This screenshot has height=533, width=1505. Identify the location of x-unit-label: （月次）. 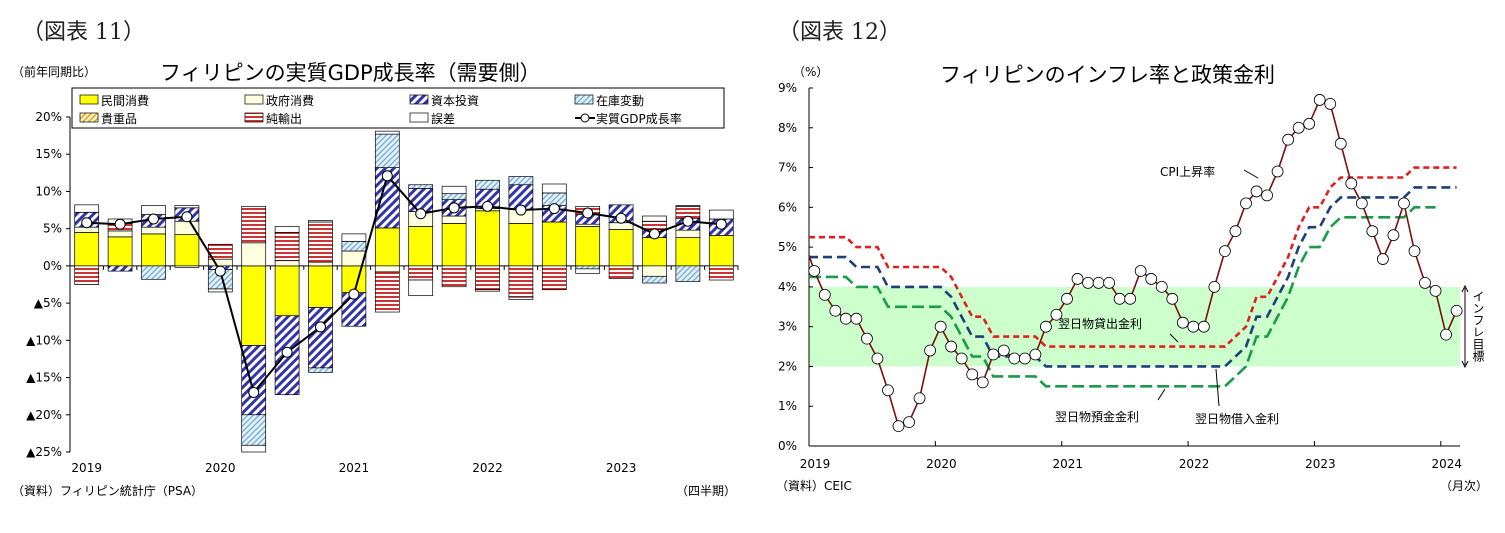
(1464, 486).